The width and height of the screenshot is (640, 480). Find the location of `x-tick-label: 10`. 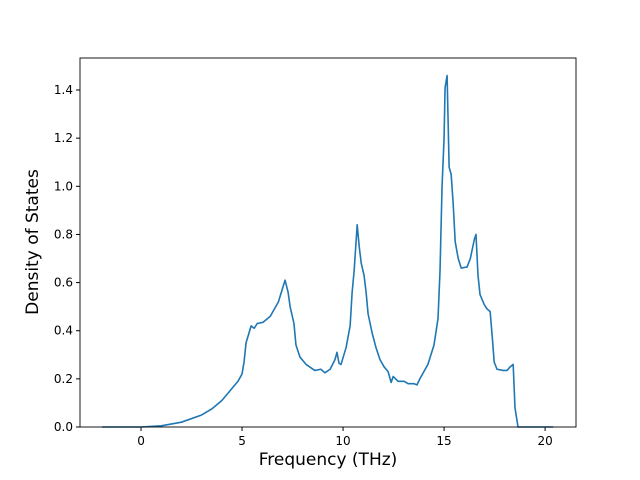

x-tick-label: 10 is located at coordinates (342, 441).